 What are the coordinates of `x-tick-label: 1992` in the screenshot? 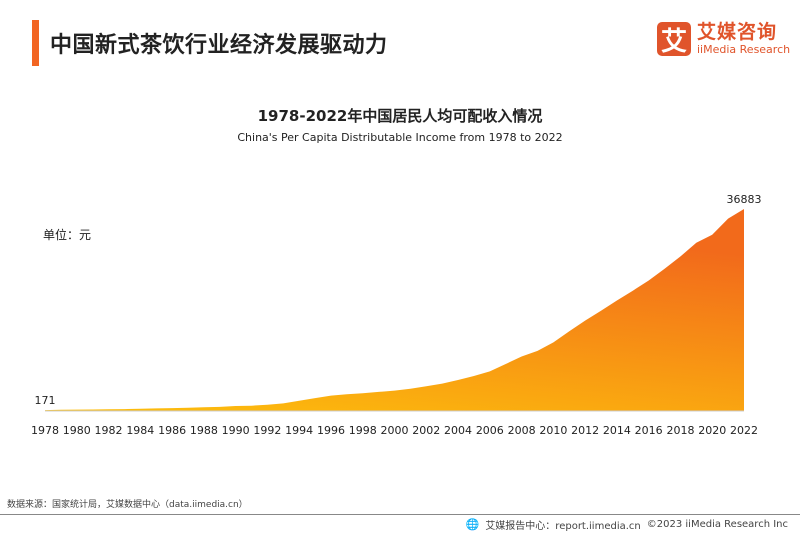 It's located at (267, 430).